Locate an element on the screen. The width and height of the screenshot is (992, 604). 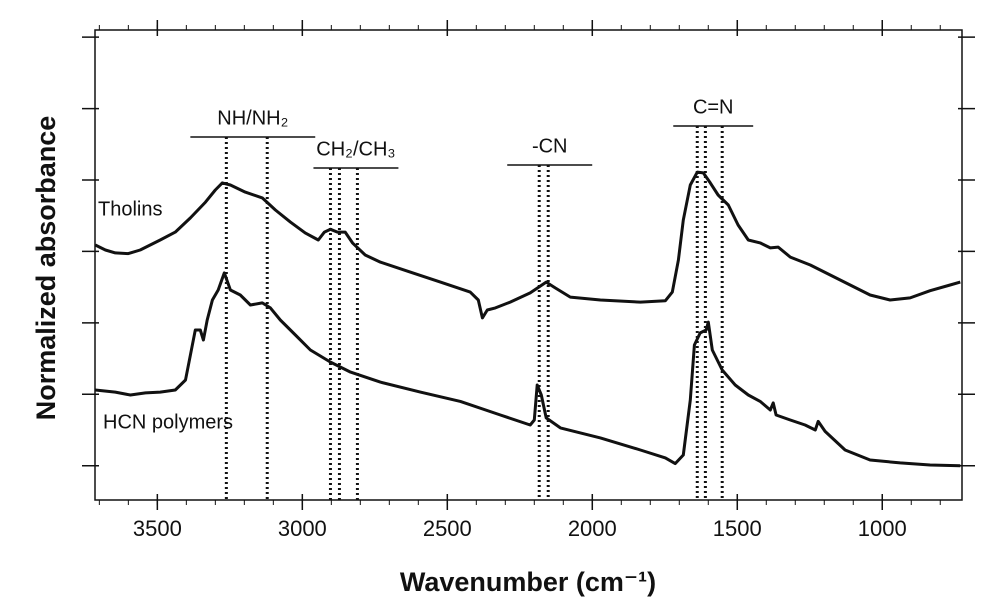
x-tick-label: 3000 is located at coordinates (302, 528).